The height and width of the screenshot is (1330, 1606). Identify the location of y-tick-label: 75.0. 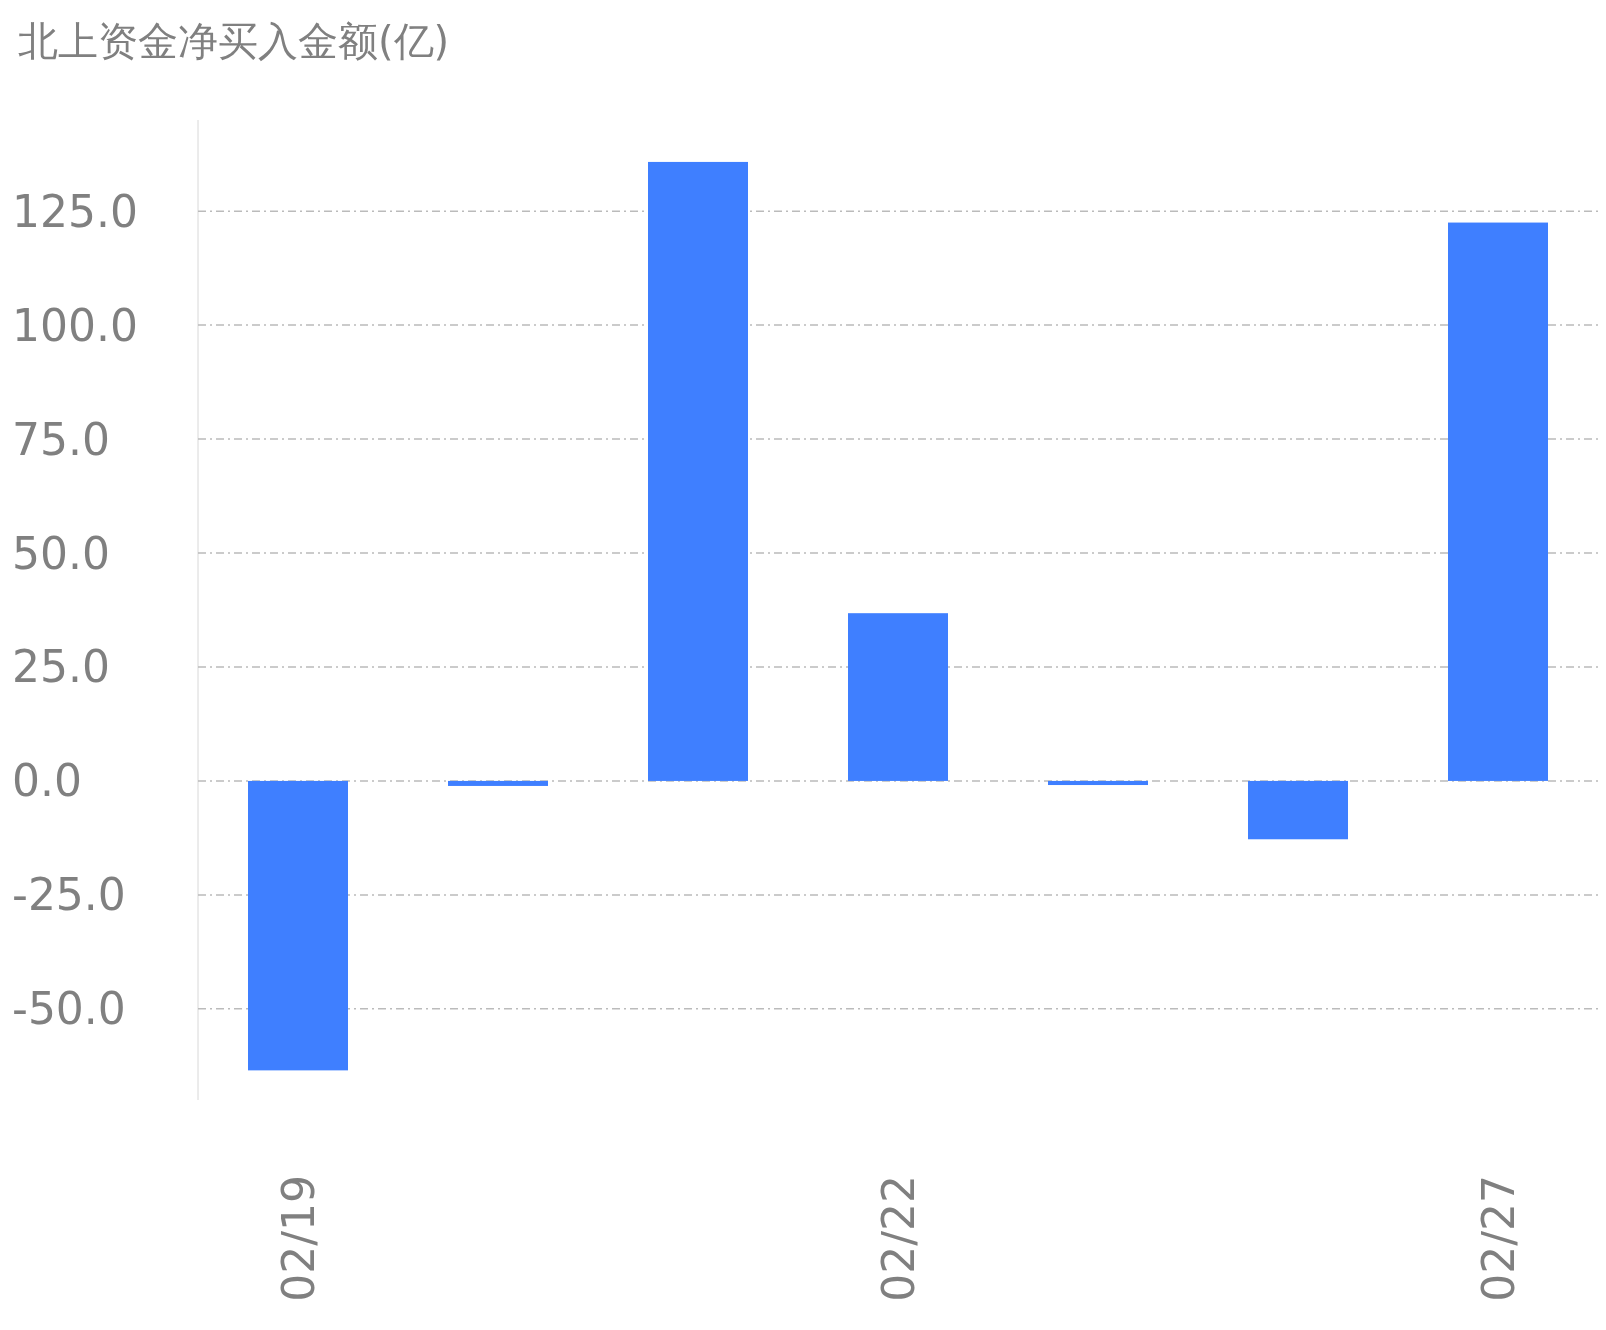
(61, 439).